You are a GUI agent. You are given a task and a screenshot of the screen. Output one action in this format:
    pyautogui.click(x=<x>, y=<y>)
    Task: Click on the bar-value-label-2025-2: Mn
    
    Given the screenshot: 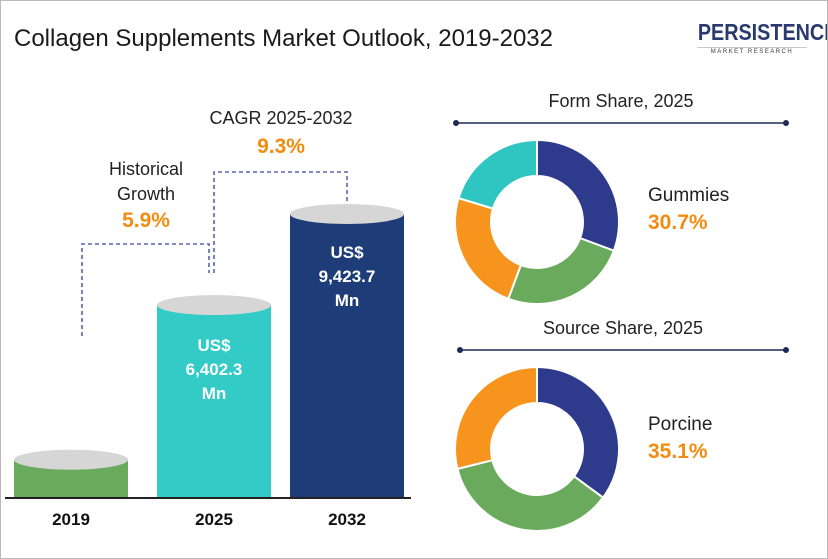 What is the action you would take?
    pyautogui.click(x=214, y=393)
    